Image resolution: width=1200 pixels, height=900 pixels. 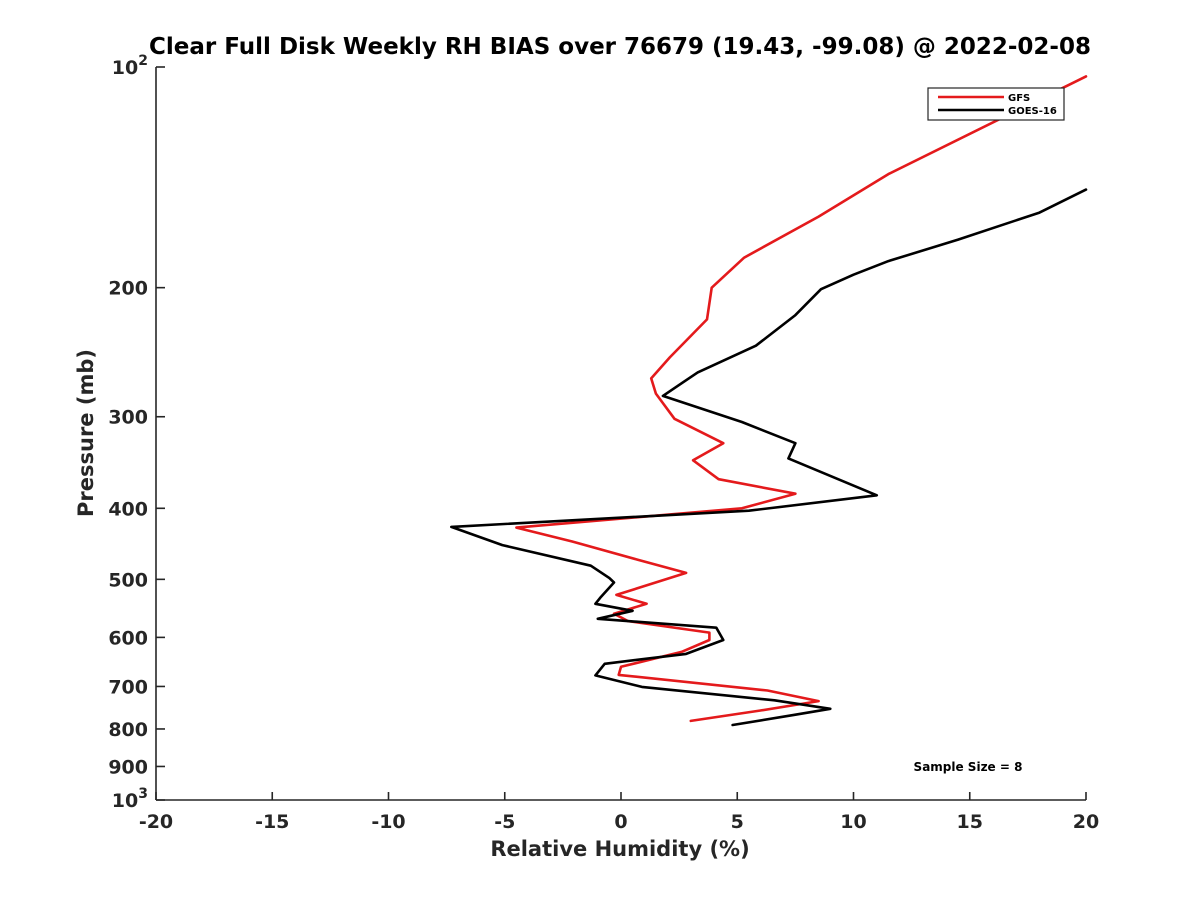 What do you see at coordinates (388, 822) in the screenshot?
I see `x-tick-label: -10` at bounding box center [388, 822].